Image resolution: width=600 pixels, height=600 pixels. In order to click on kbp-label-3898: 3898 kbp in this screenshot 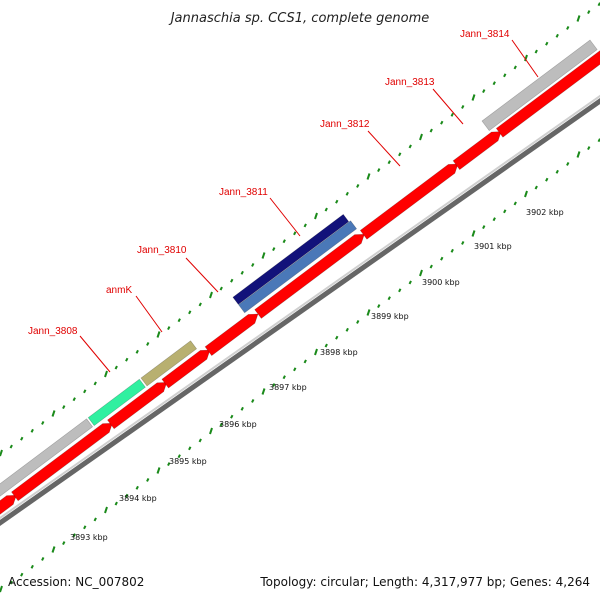, I will do `click(339, 352)`.